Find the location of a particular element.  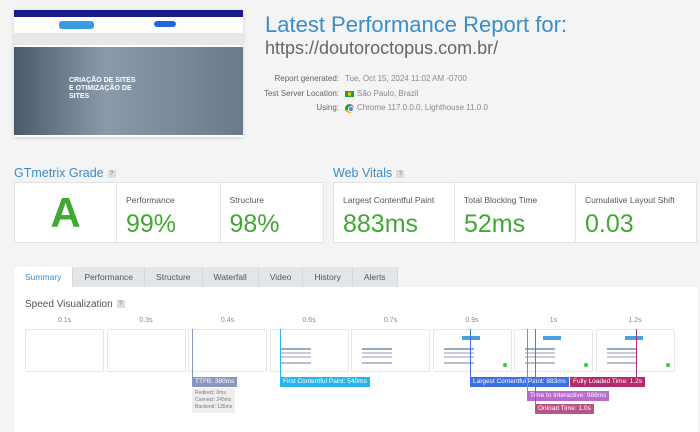

tbt-label: Total Blocking Time is located at coordinates (501, 200).